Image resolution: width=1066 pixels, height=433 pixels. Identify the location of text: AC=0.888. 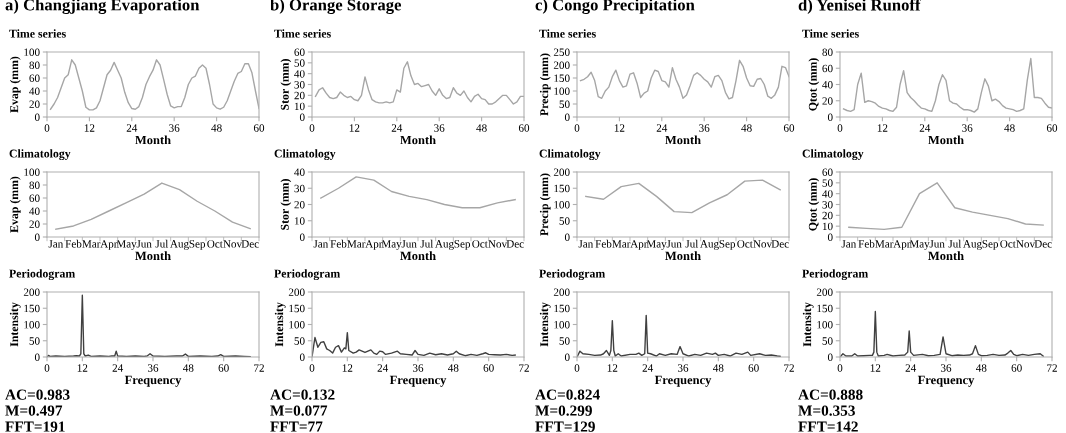
(830, 394).